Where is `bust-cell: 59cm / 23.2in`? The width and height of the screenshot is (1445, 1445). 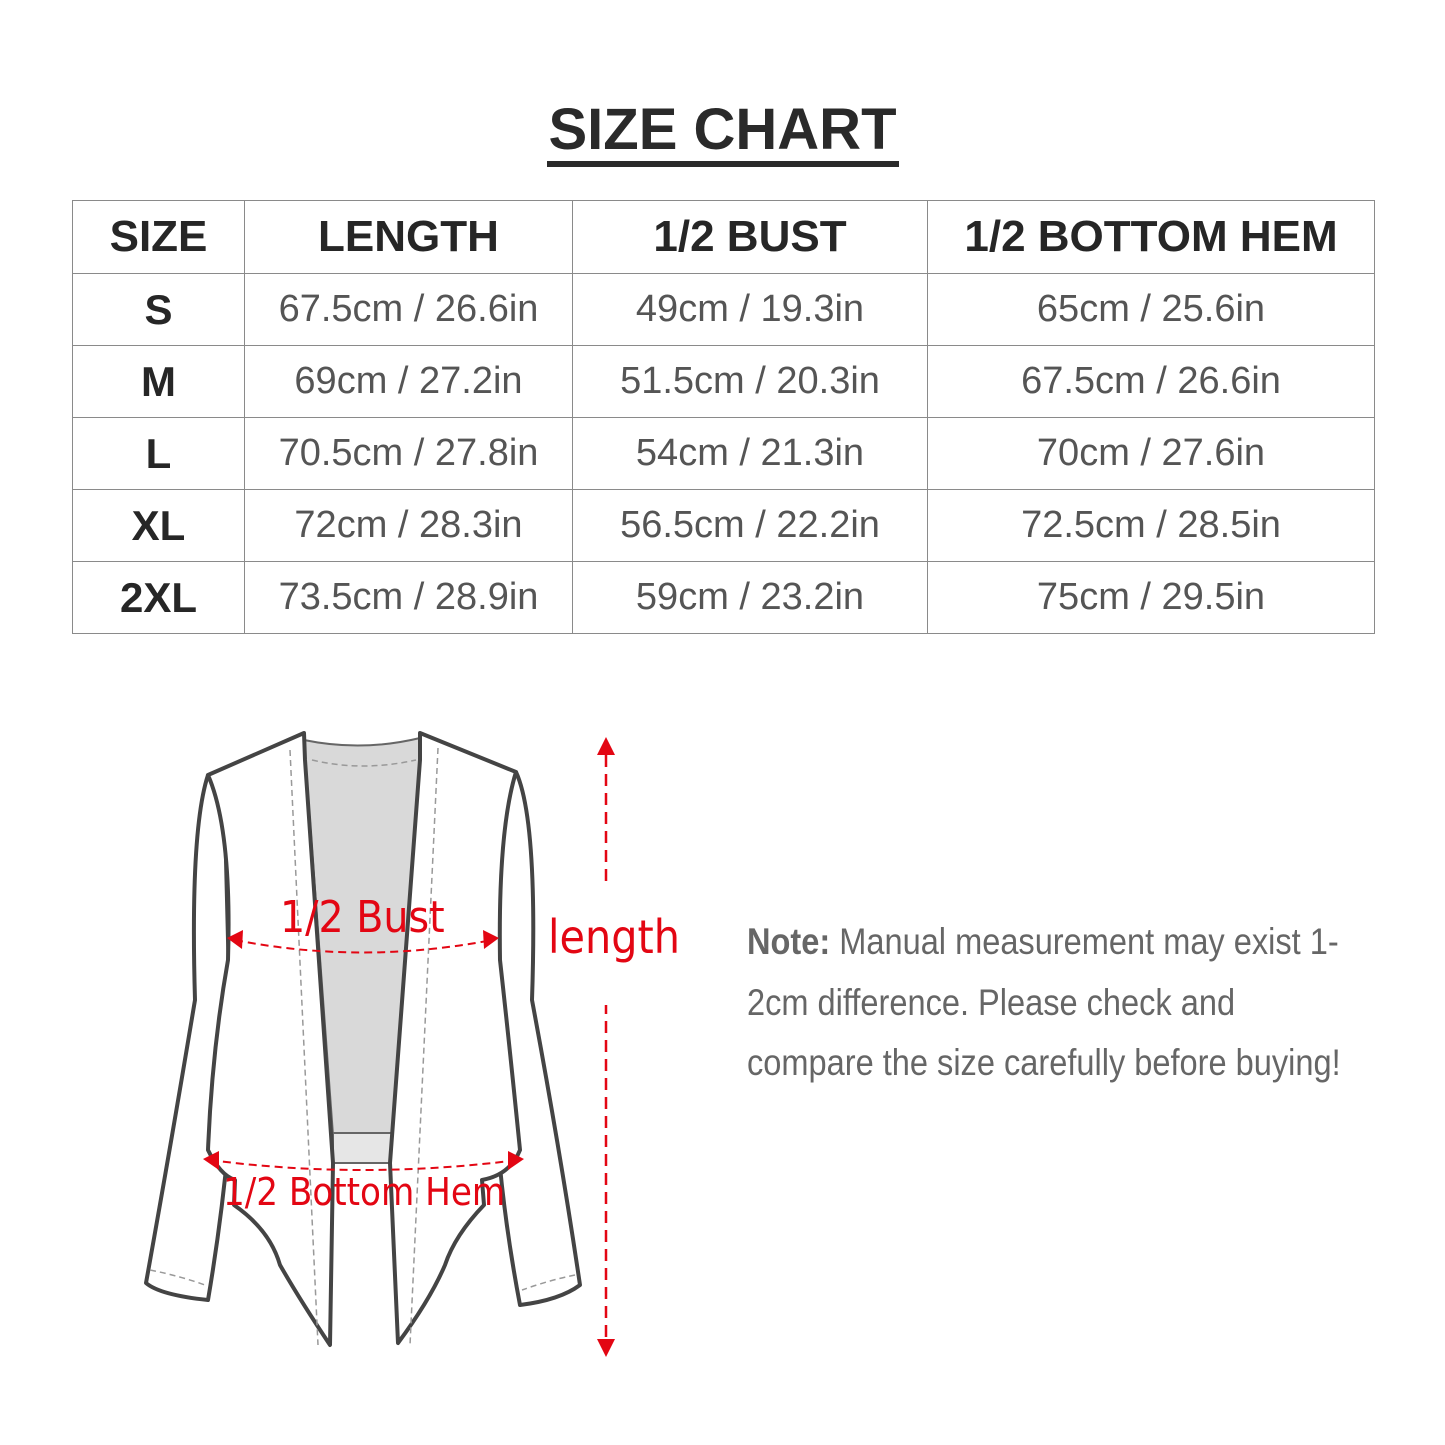
bust-cell: 59cm / 23.2in is located at coordinates (750, 597).